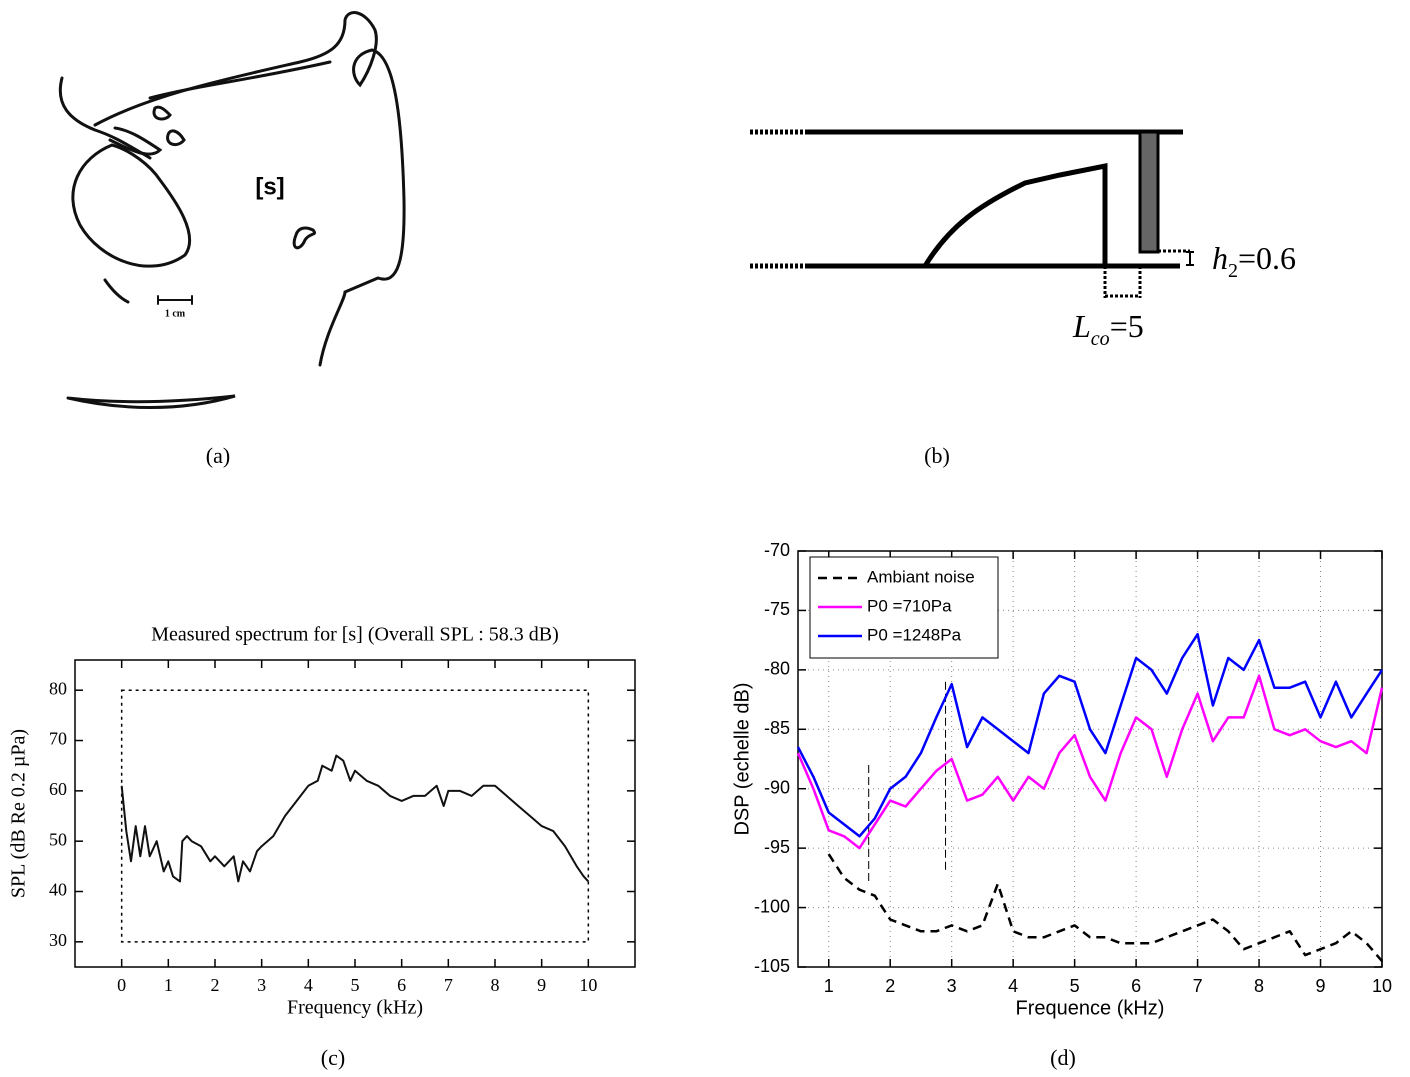 The height and width of the screenshot is (1077, 1410). Describe the element at coordinates (909, 605) in the screenshot. I see `legend-label: P0 =710Pa` at that location.